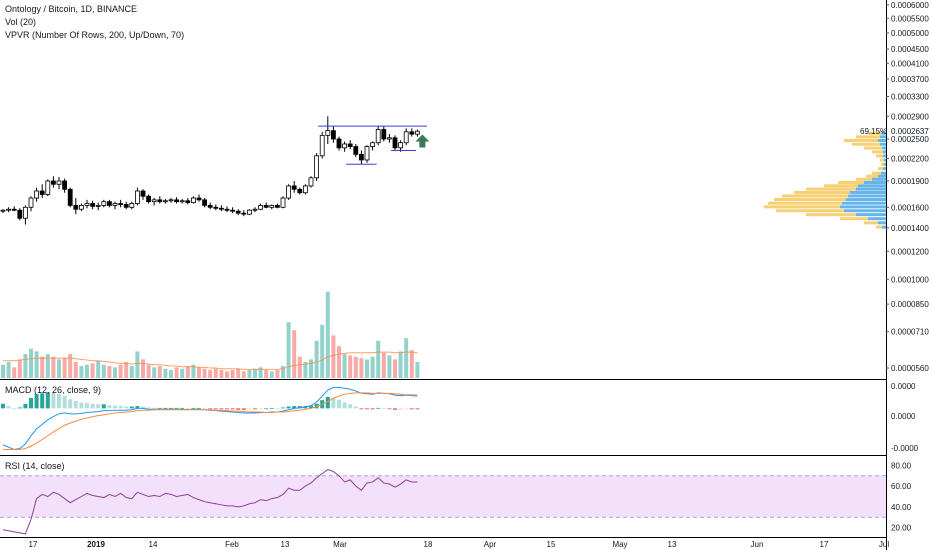  What do you see at coordinates (901, 465) in the screenshot?
I see `rsi-tick-label: 80.00` at bounding box center [901, 465].